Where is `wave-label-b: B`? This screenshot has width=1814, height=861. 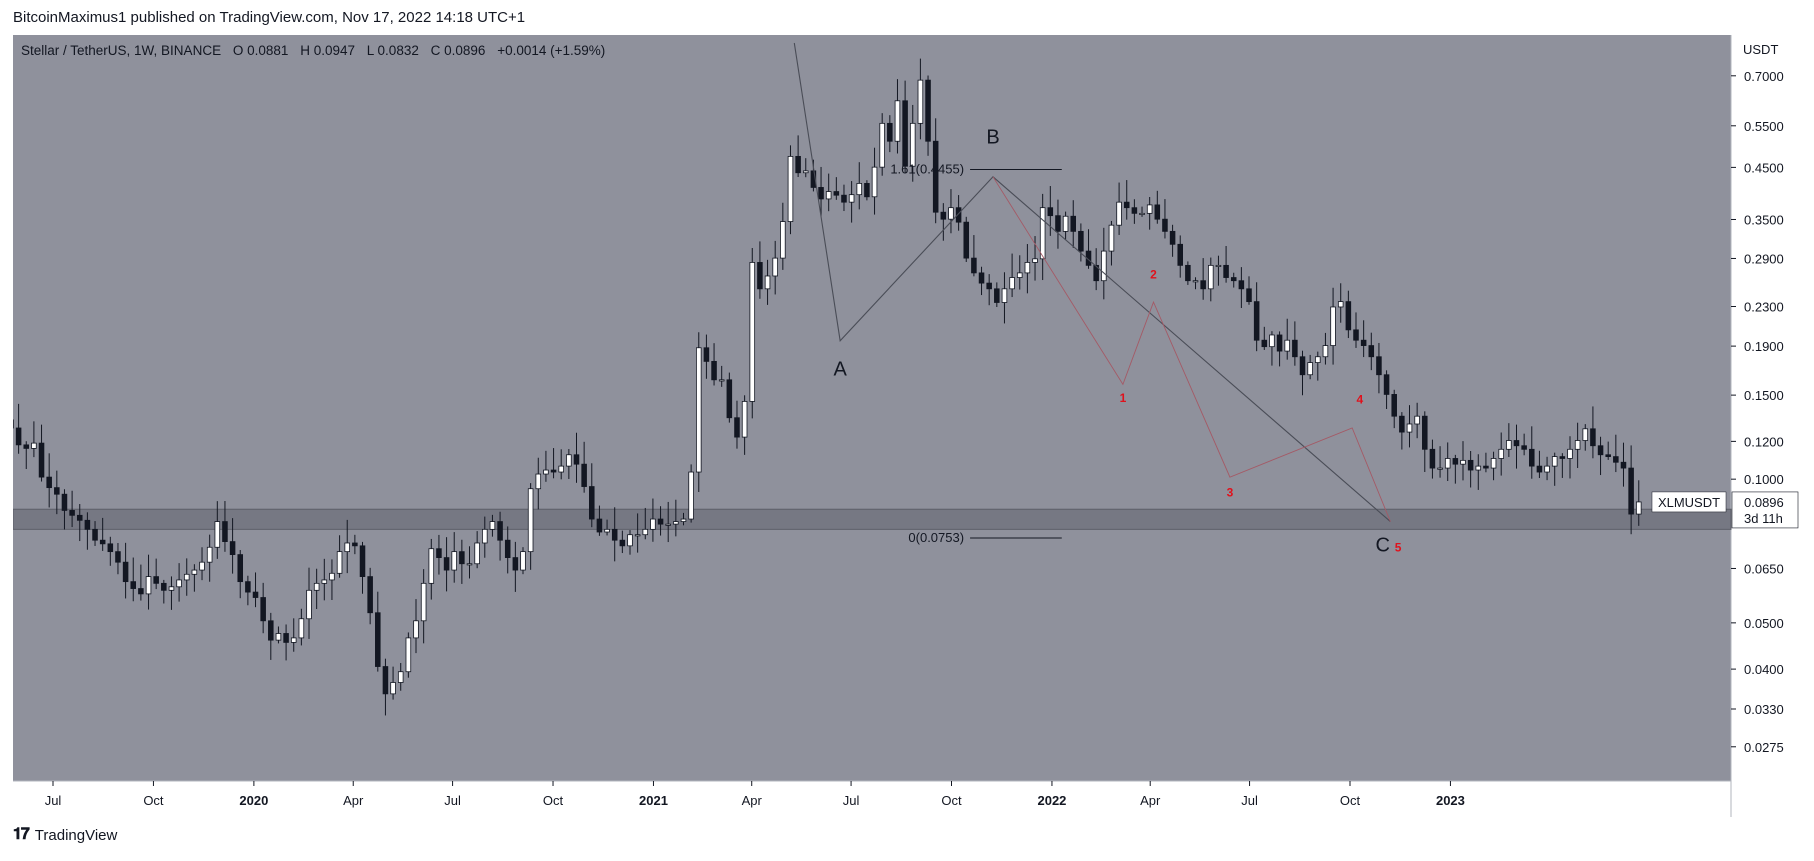
wave-label-b: B is located at coordinates (992, 137).